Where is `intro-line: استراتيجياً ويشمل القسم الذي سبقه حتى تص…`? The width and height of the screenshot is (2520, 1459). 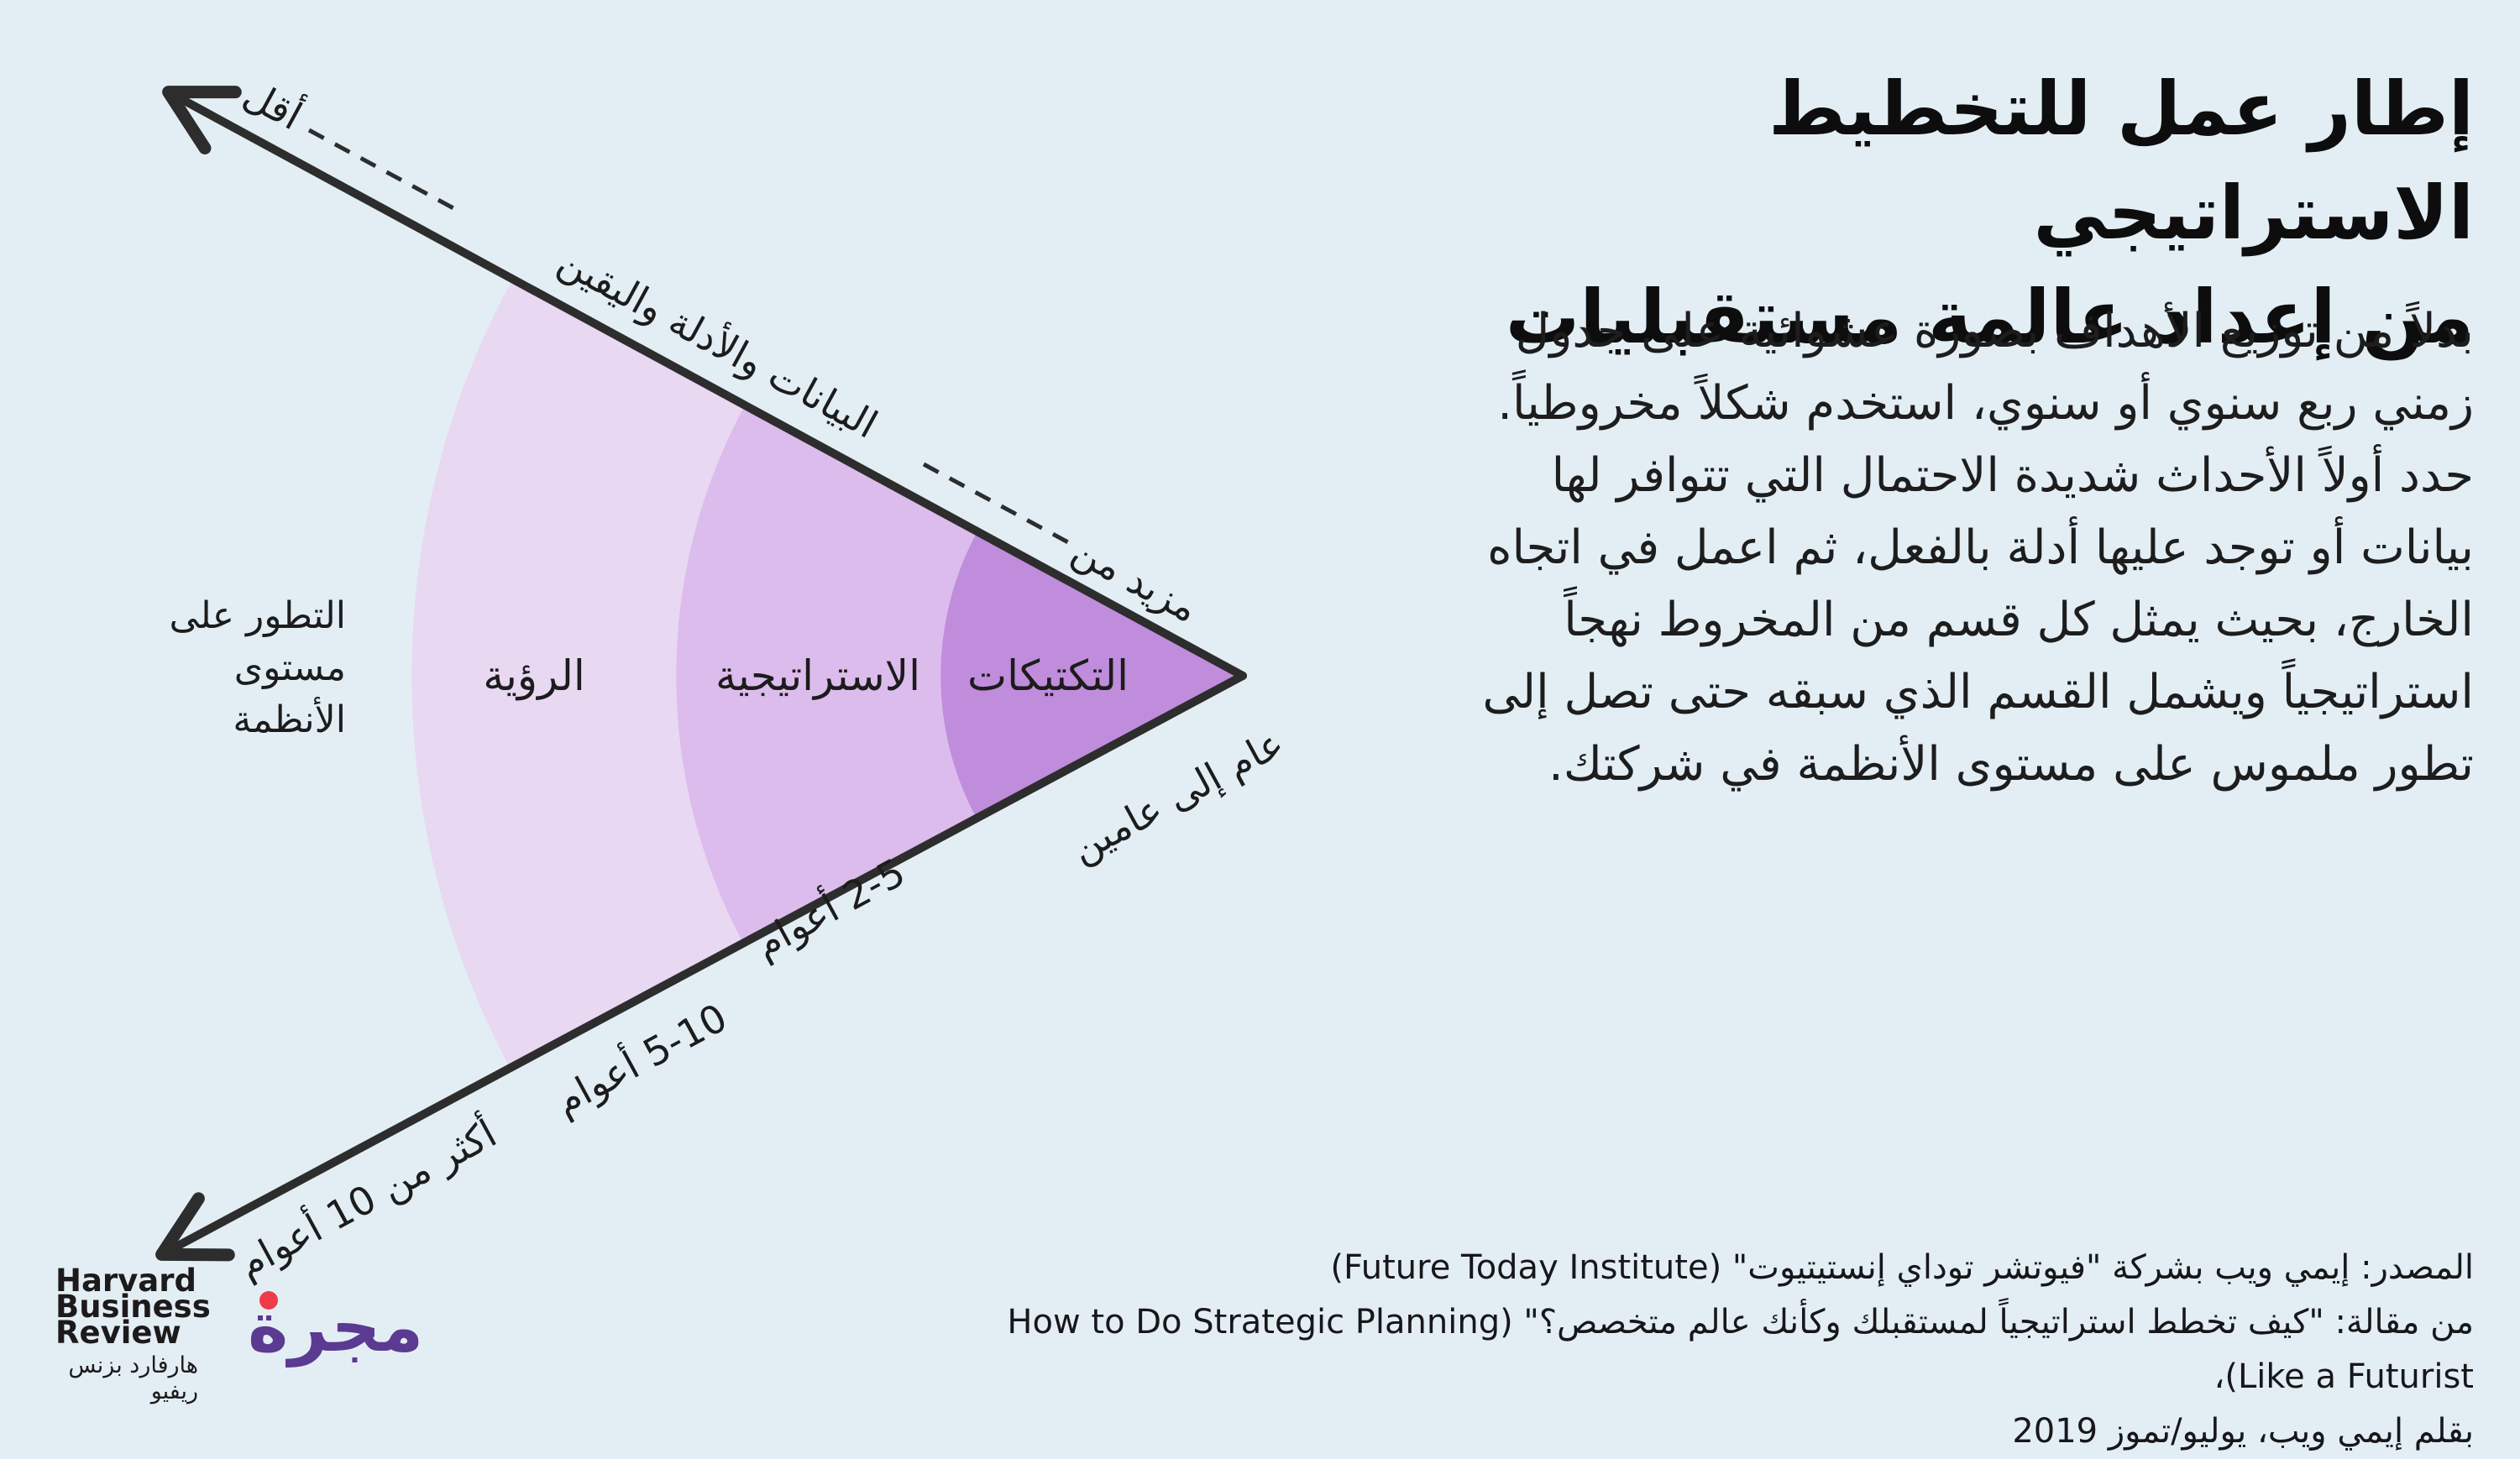 intro-line: استراتيجياً ويشمل القسم الذي سبقه حتى تص… is located at coordinates (1978, 692).